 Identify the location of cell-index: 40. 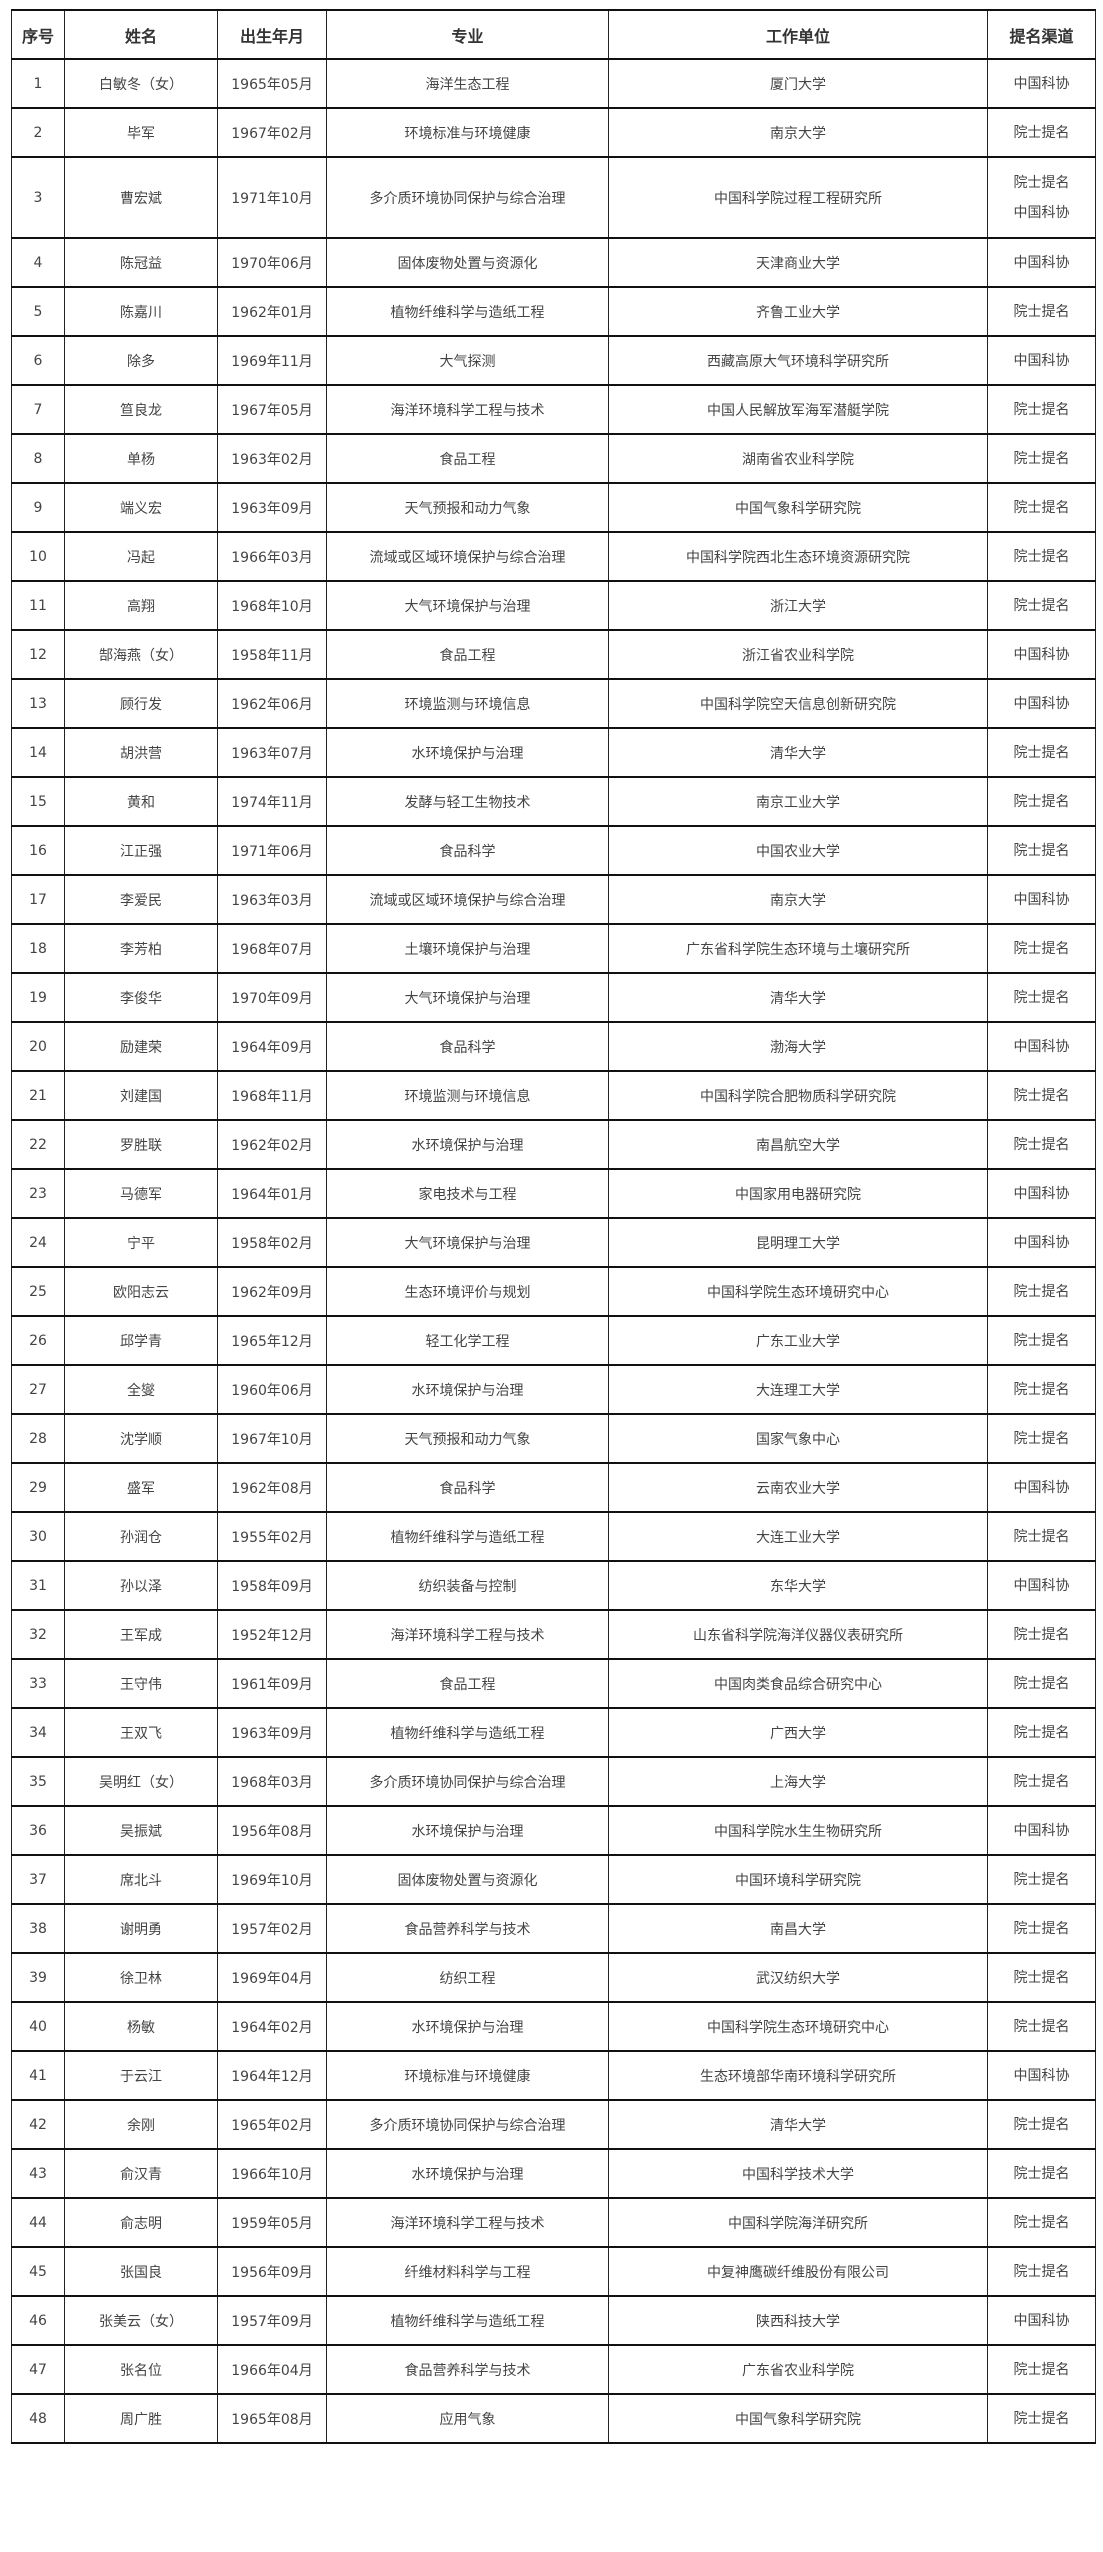
(38, 2026).